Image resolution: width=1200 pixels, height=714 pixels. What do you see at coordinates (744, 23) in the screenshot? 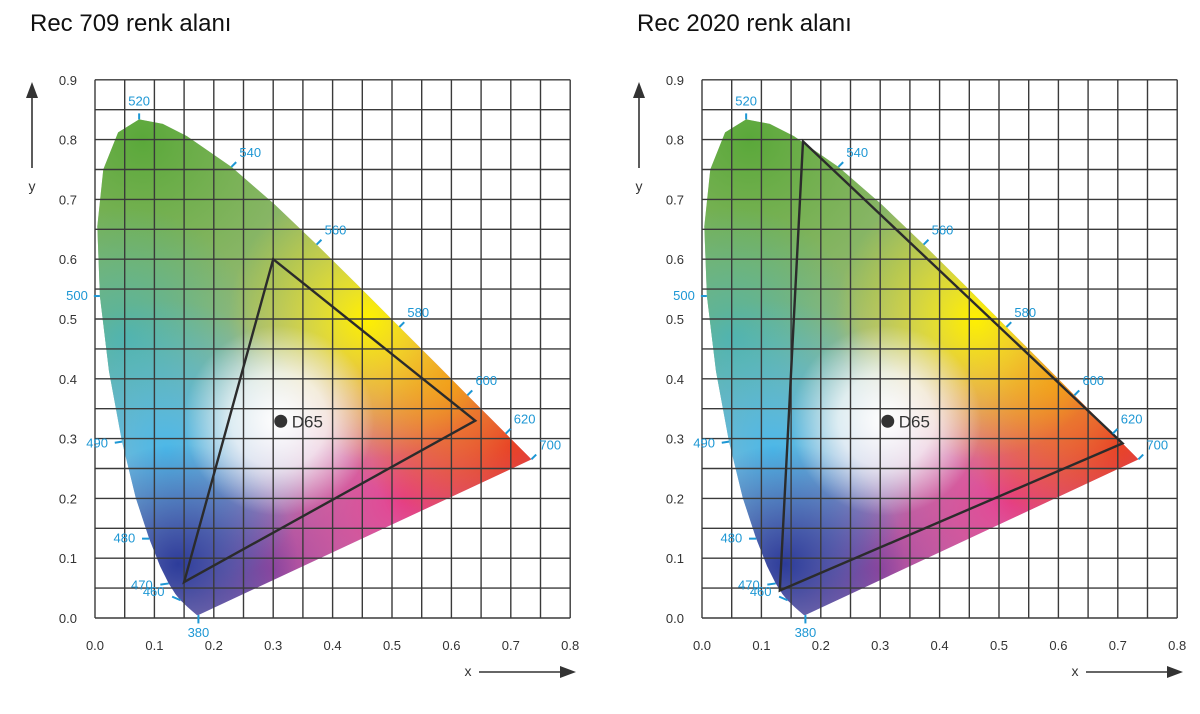
I see `chart-title: Rec 2020 renk alanı` at bounding box center [744, 23].